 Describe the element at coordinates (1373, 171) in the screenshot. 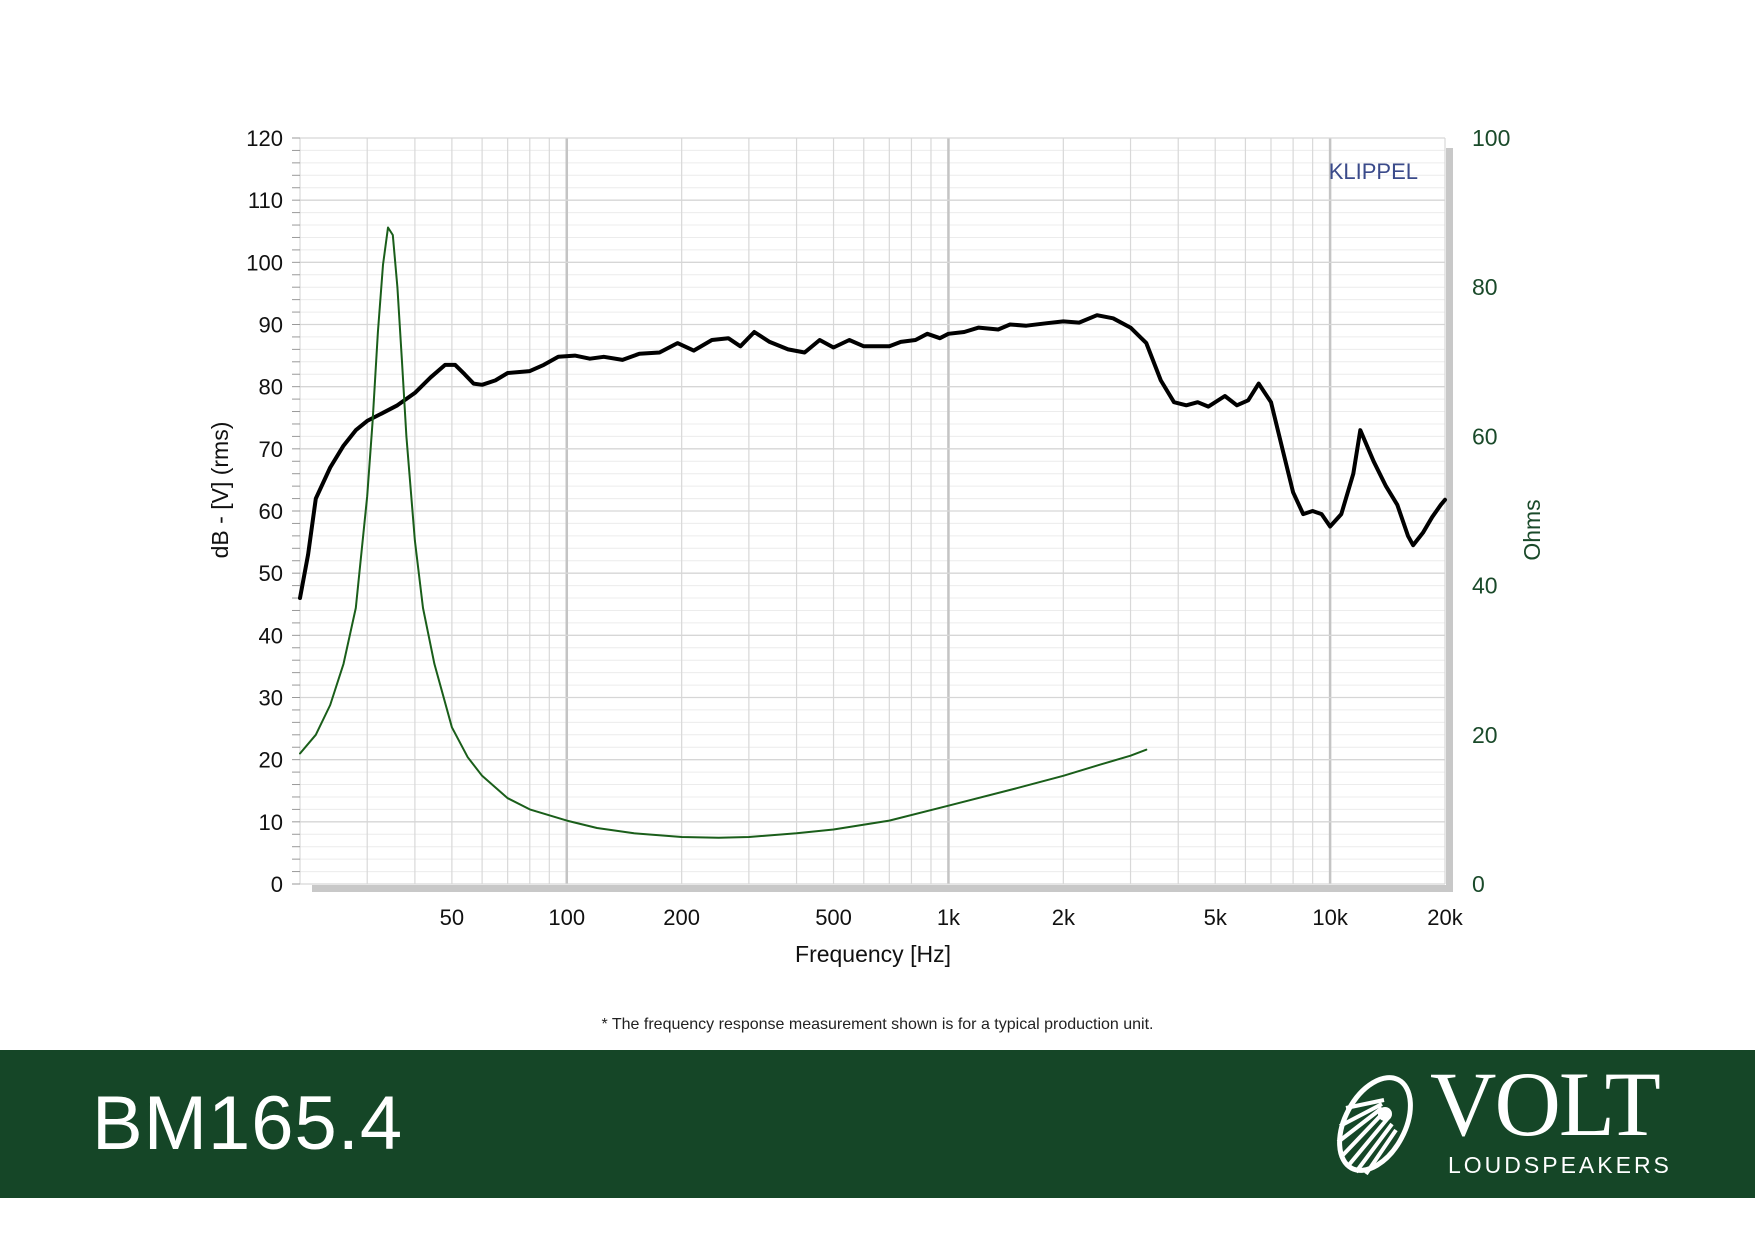

I see `klippel-watermark: KLIPPEL` at that location.